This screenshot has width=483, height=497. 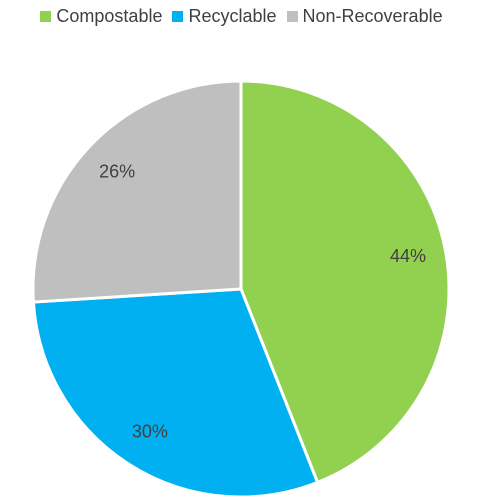 What do you see at coordinates (408, 256) in the screenshot?
I see `data-label-compostable: 44%` at bounding box center [408, 256].